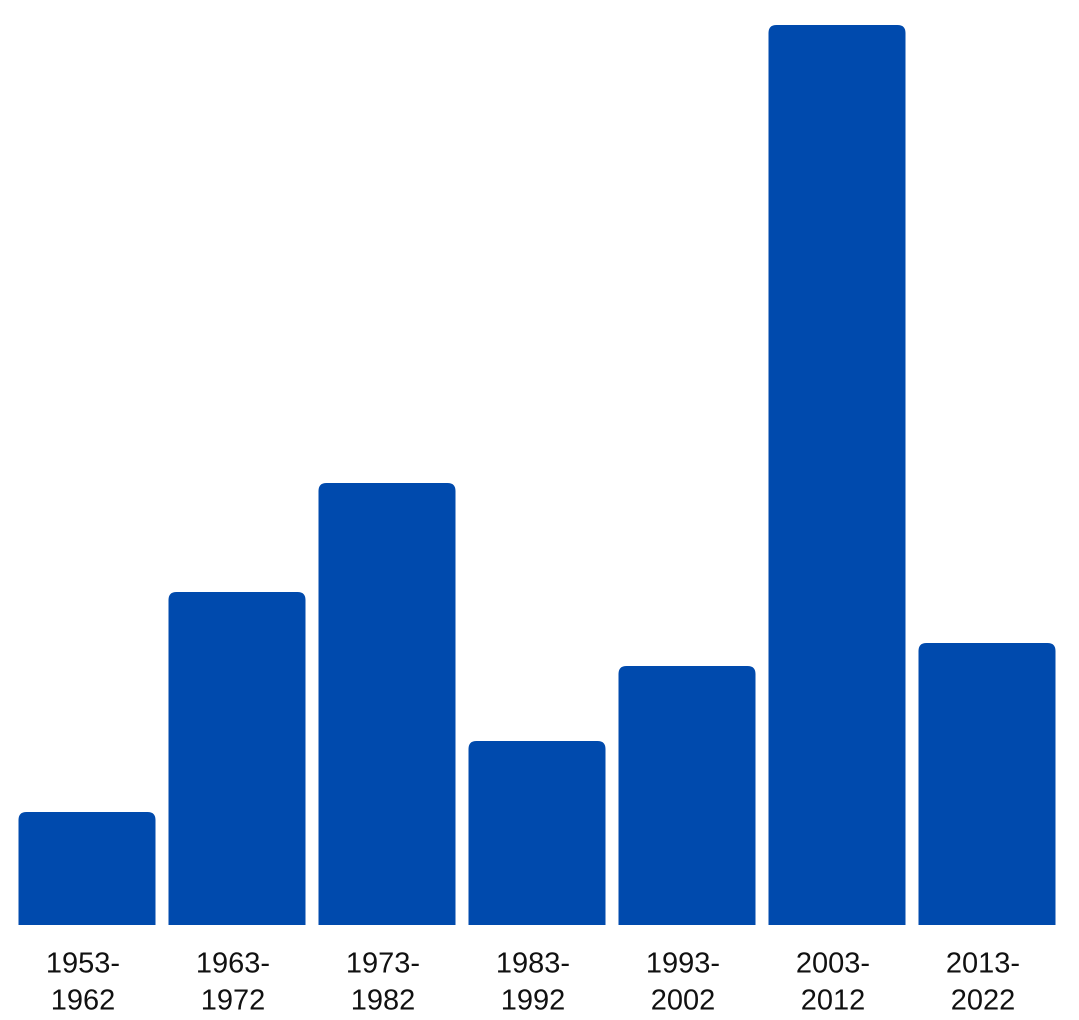 Image resolution: width=1079 pixels, height=1020 pixels. What do you see at coordinates (233, 964) in the screenshot?
I see `x-tick-label: 1963-` at bounding box center [233, 964].